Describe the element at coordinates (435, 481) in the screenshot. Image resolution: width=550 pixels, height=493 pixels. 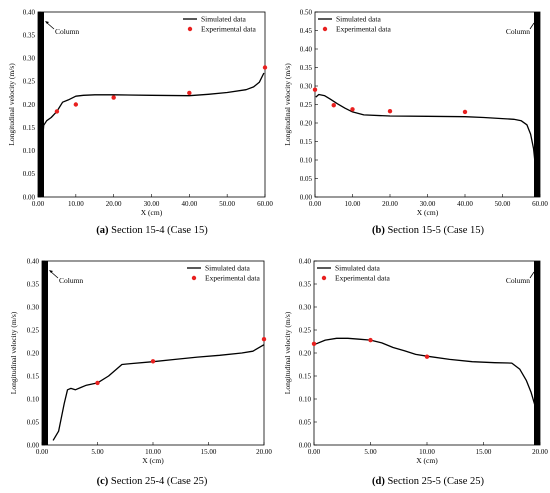
I see `caption-text: Section 25-5 (Case 25)` at that location.